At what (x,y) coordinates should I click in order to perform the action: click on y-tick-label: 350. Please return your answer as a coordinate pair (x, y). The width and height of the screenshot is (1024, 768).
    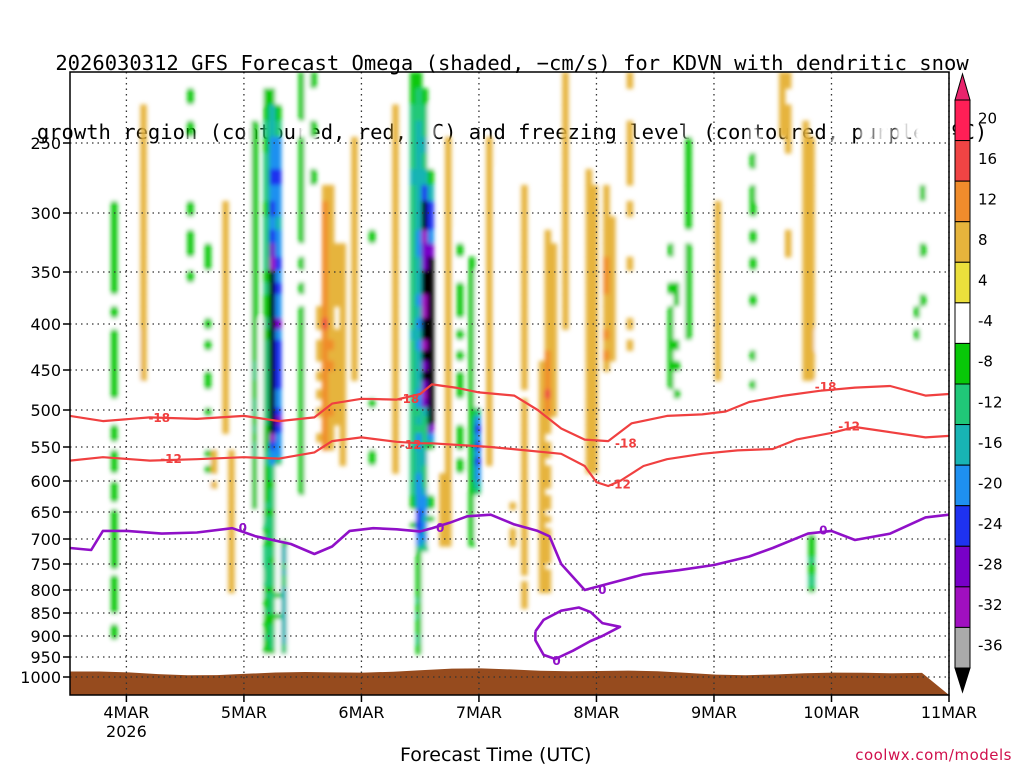
    Looking at the image, I should click on (45, 272).